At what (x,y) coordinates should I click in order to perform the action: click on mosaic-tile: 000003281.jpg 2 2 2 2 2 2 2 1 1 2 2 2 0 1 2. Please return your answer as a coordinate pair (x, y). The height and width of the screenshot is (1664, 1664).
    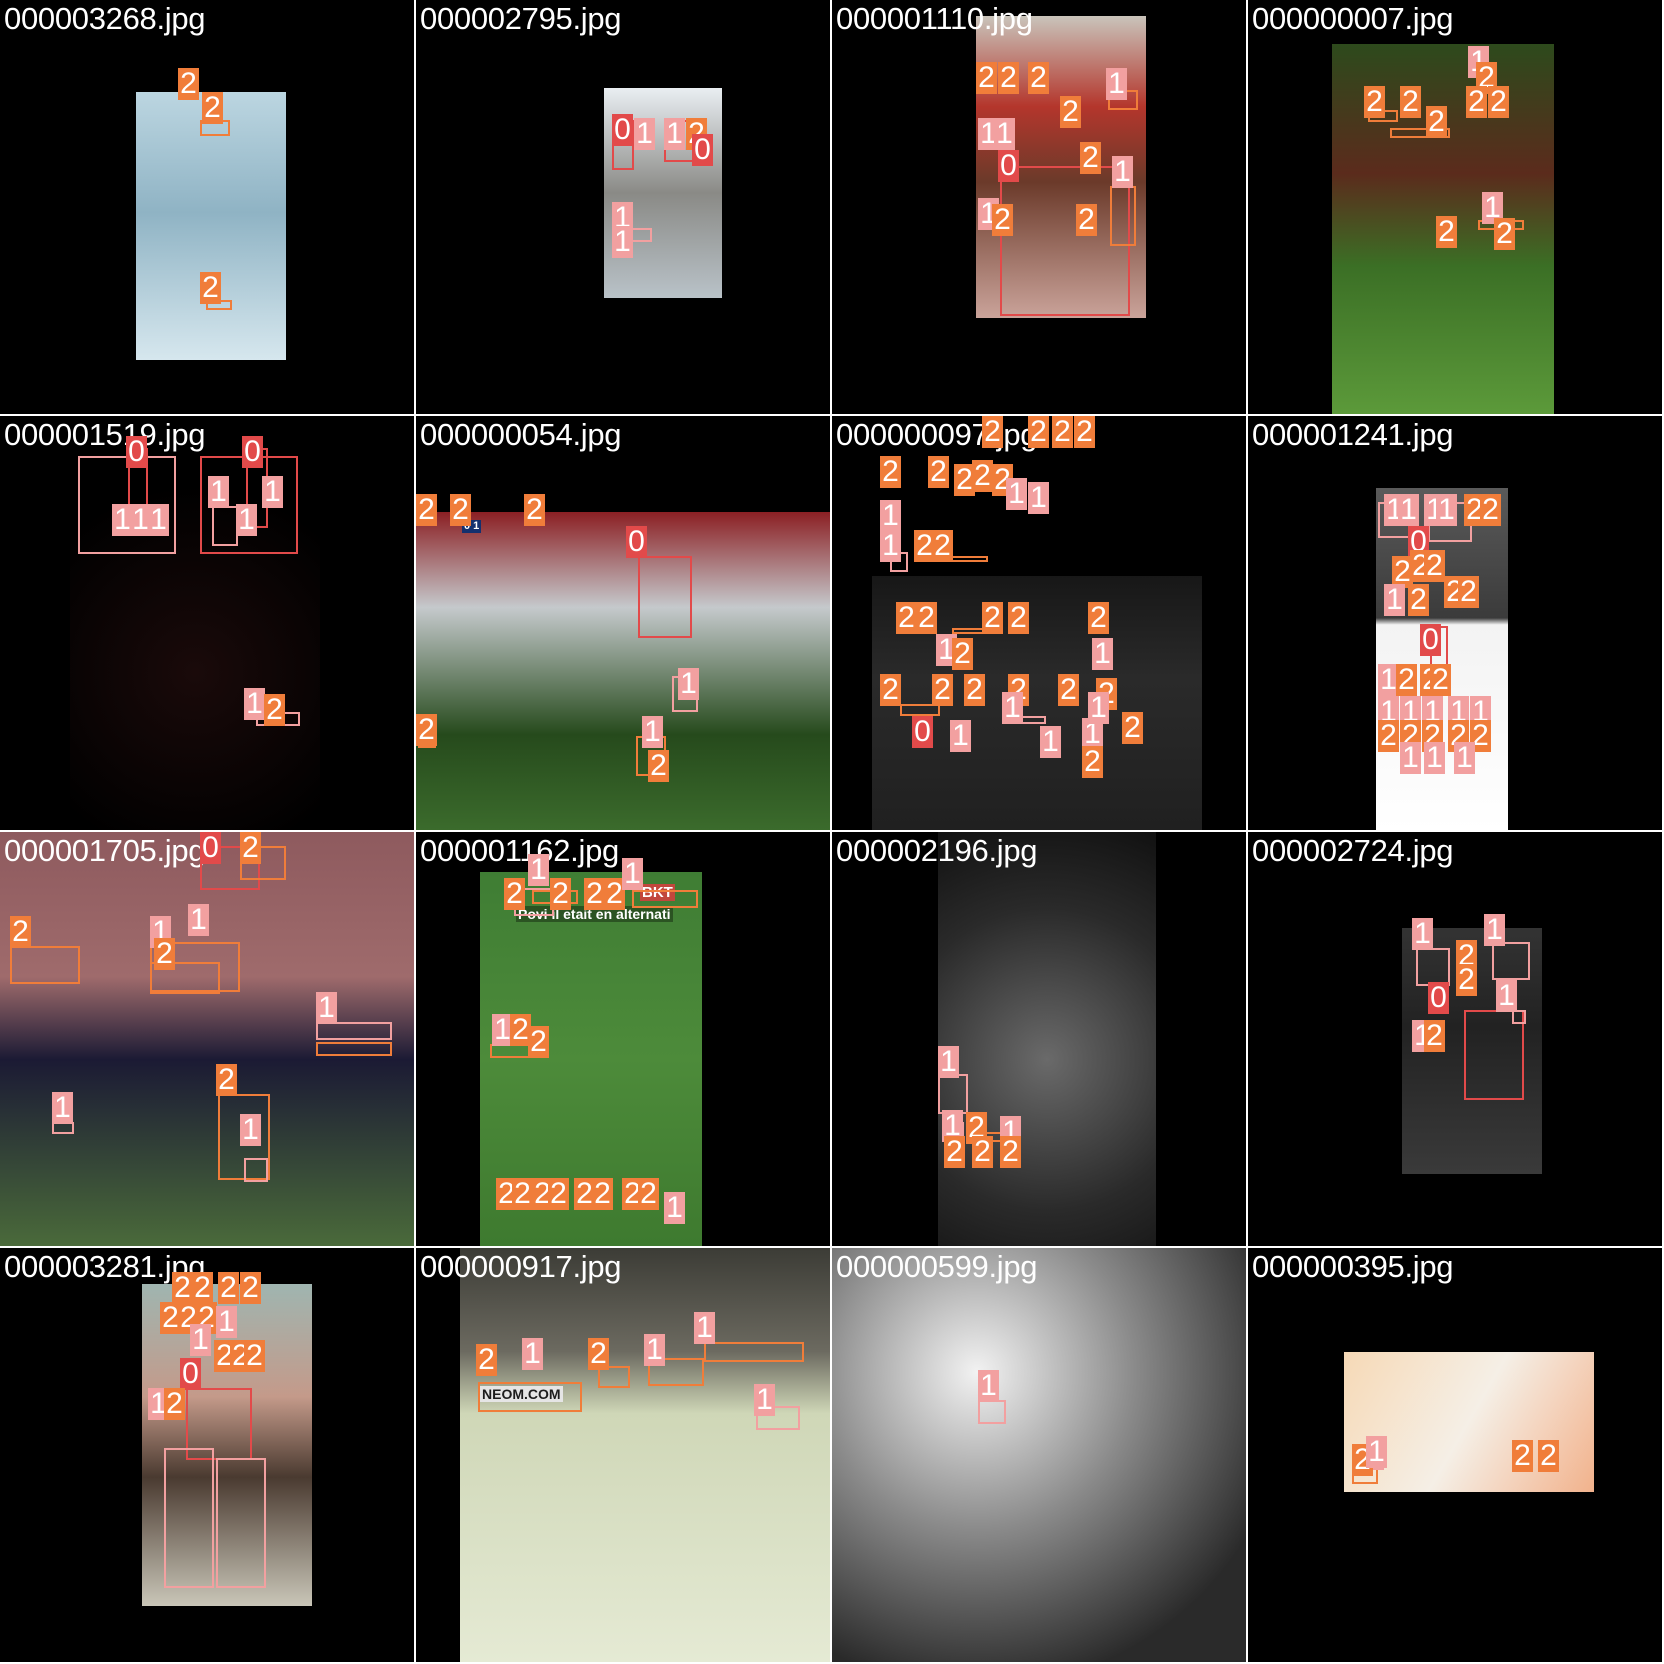
    Looking at the image, I should click on (207, 1455).